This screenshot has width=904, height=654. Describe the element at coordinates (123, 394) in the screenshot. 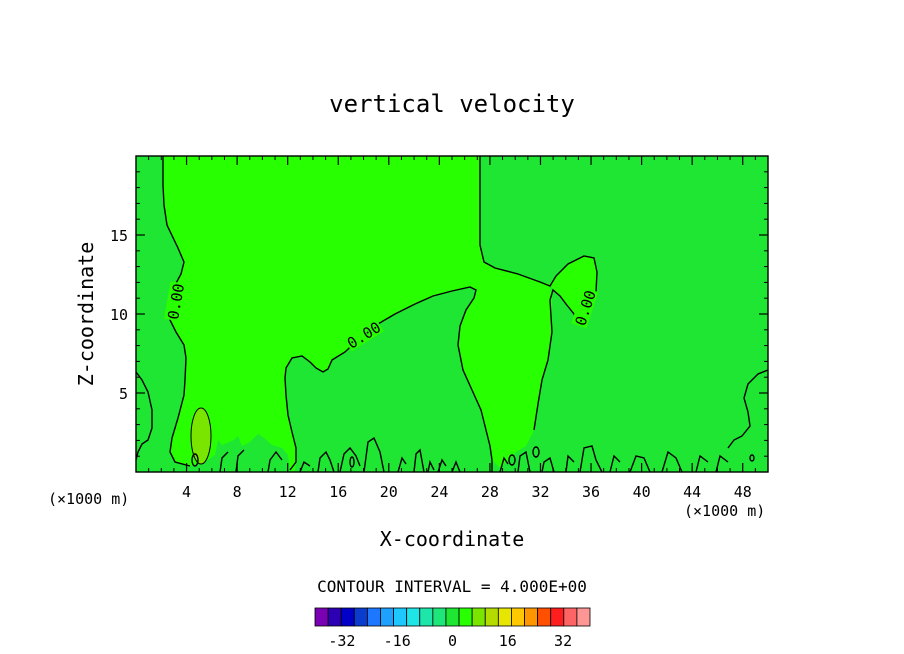

I see `y-tick-label: 5` at that location.